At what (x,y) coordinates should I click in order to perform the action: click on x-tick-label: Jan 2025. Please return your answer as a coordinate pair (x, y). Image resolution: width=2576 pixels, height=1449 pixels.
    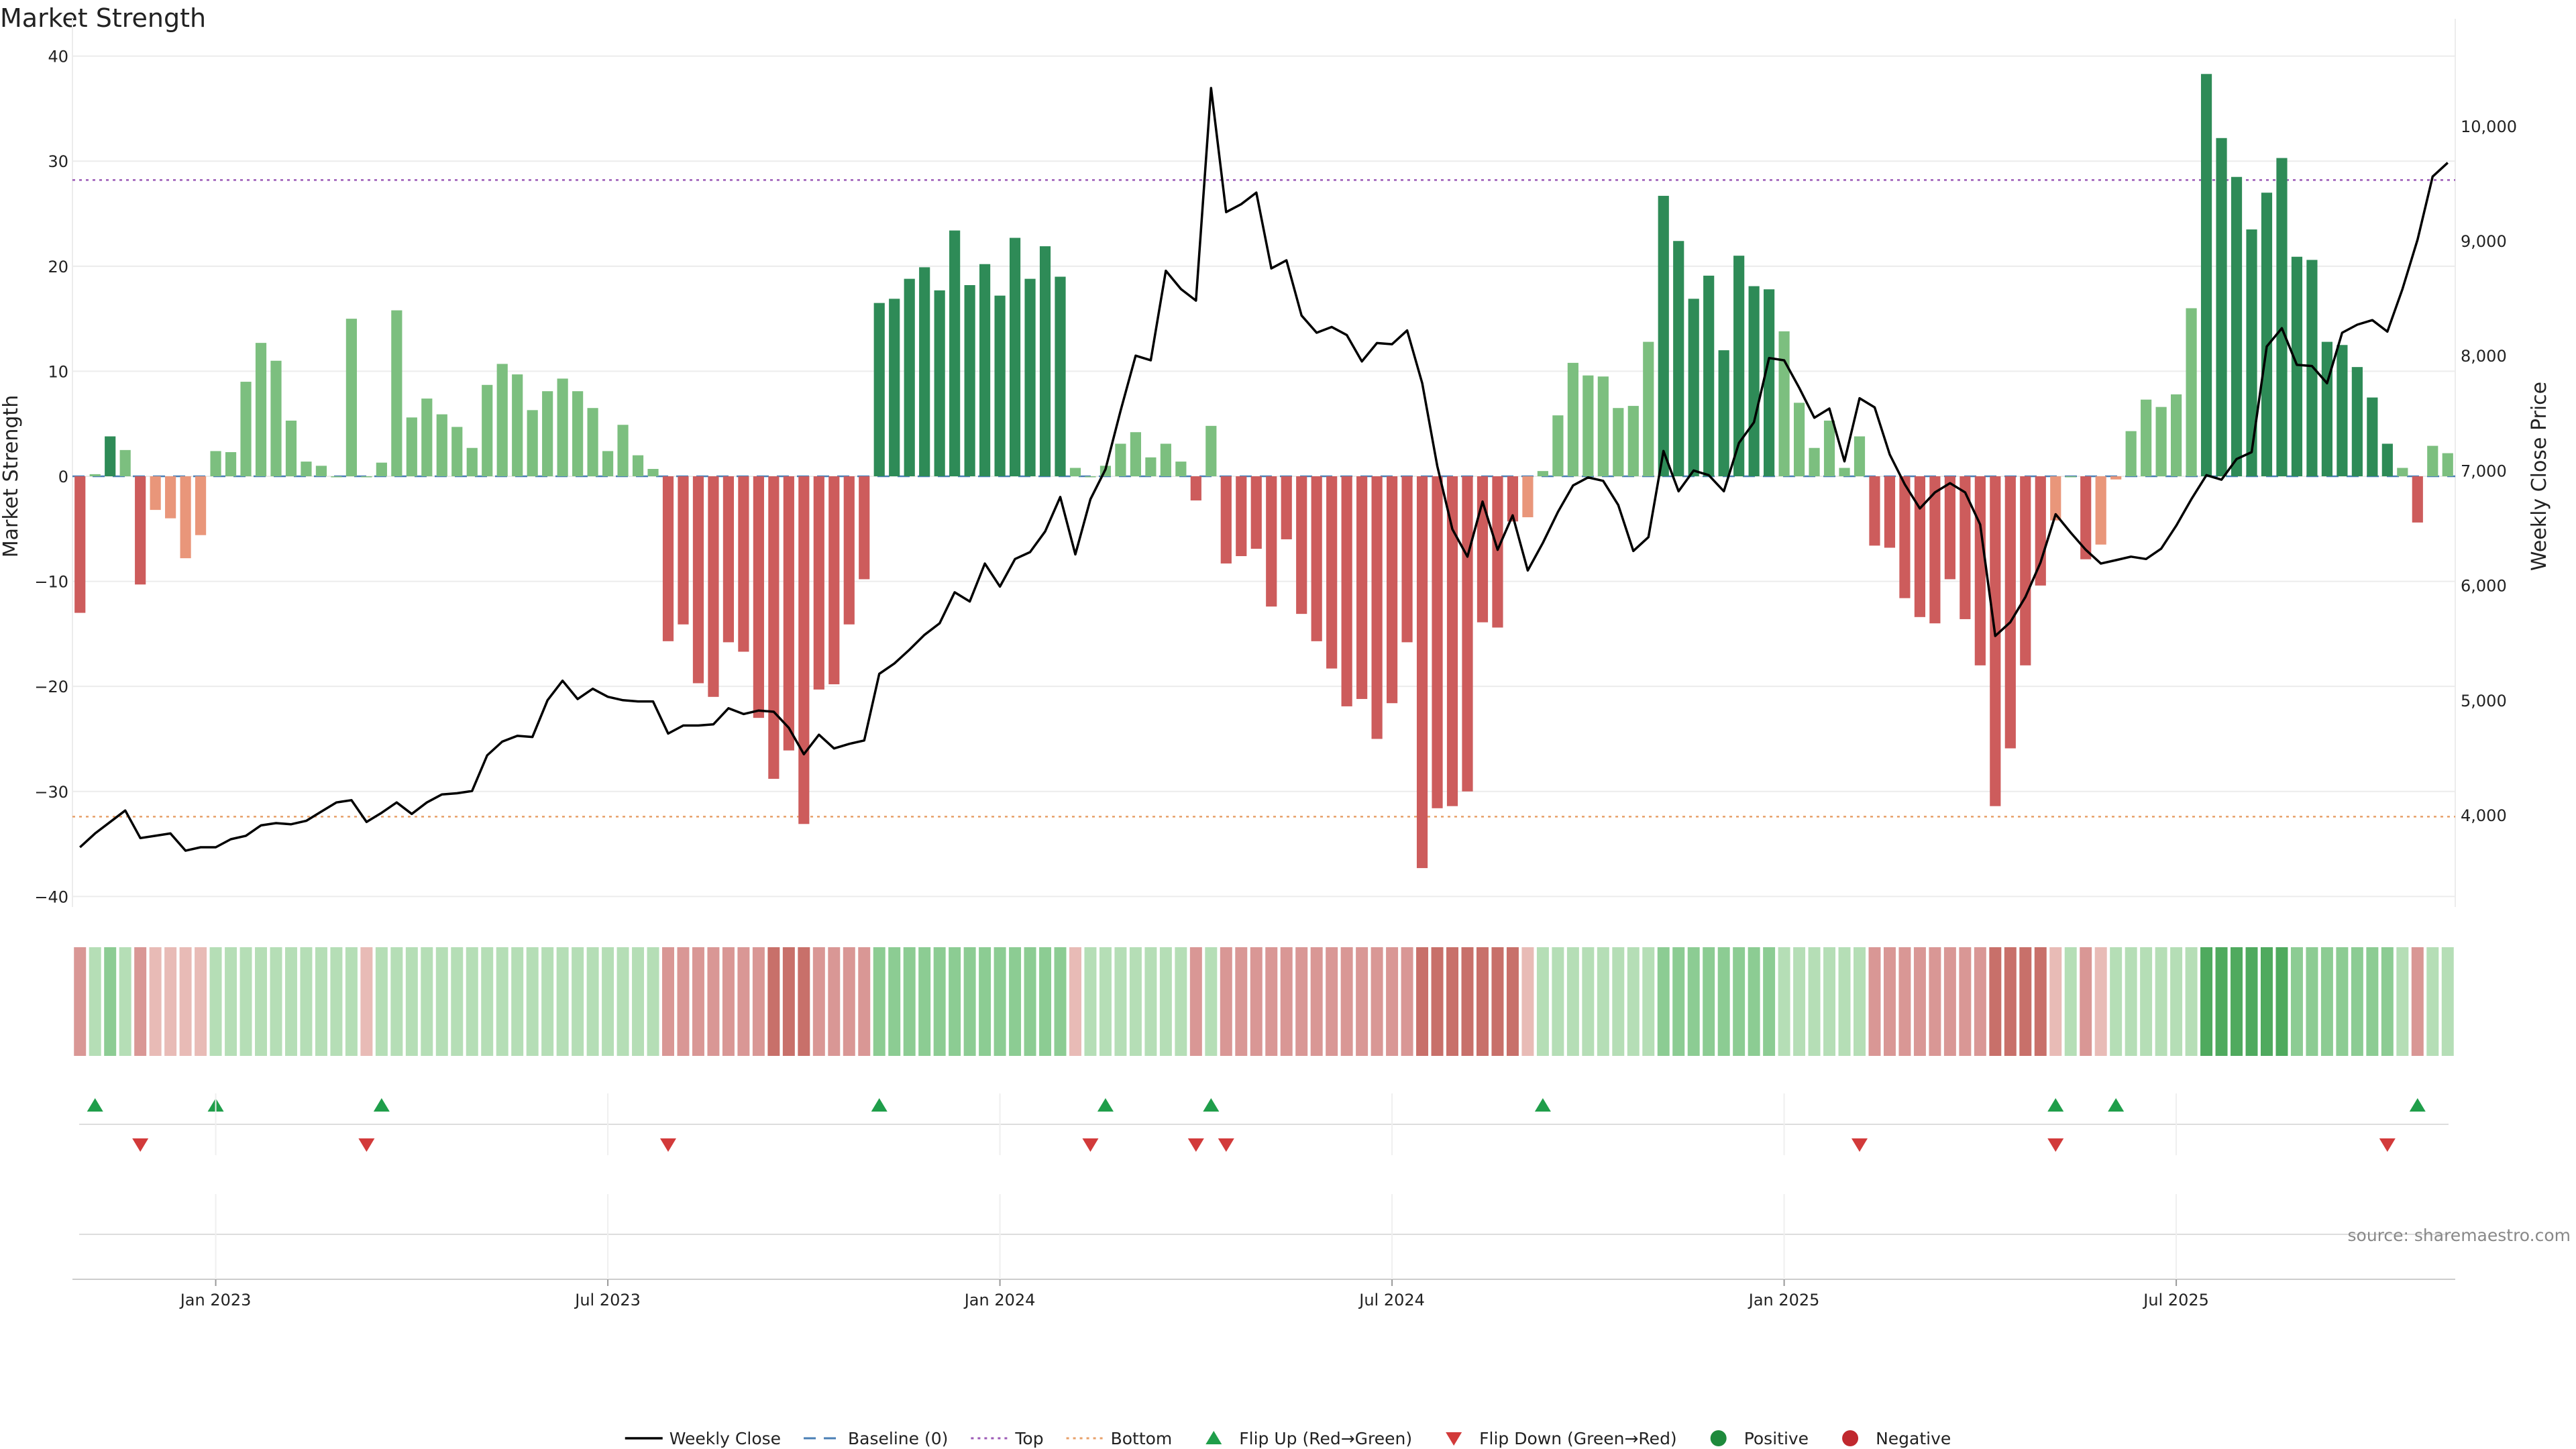
    Looking at the image, I should click on (1784, 1300).